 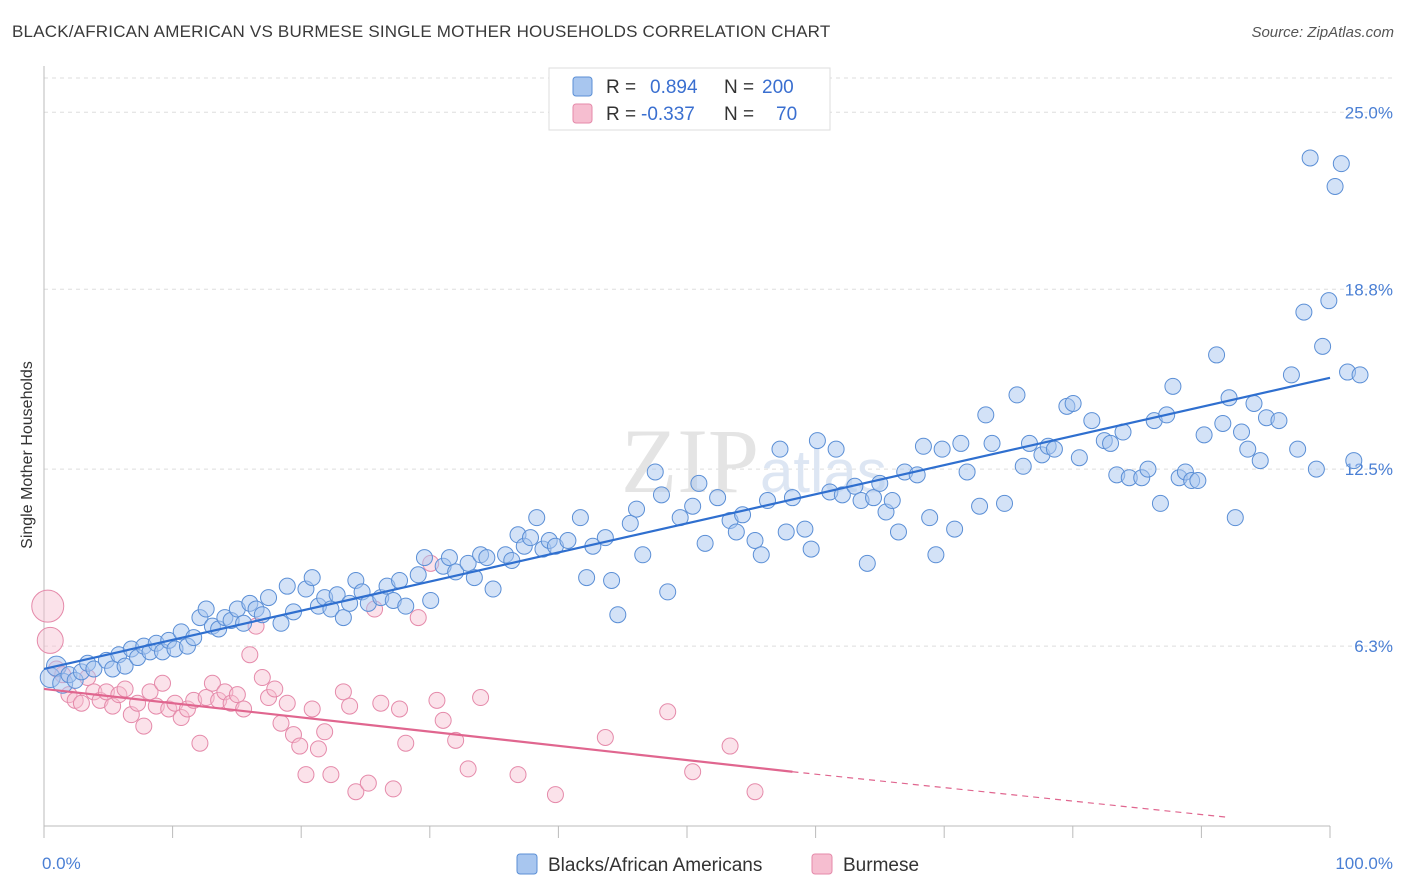 What do you see at coordinates (1364, 863) in the screenshot?
I see `x-tick-label: 100.0%` at bounding box center [1364, 863].